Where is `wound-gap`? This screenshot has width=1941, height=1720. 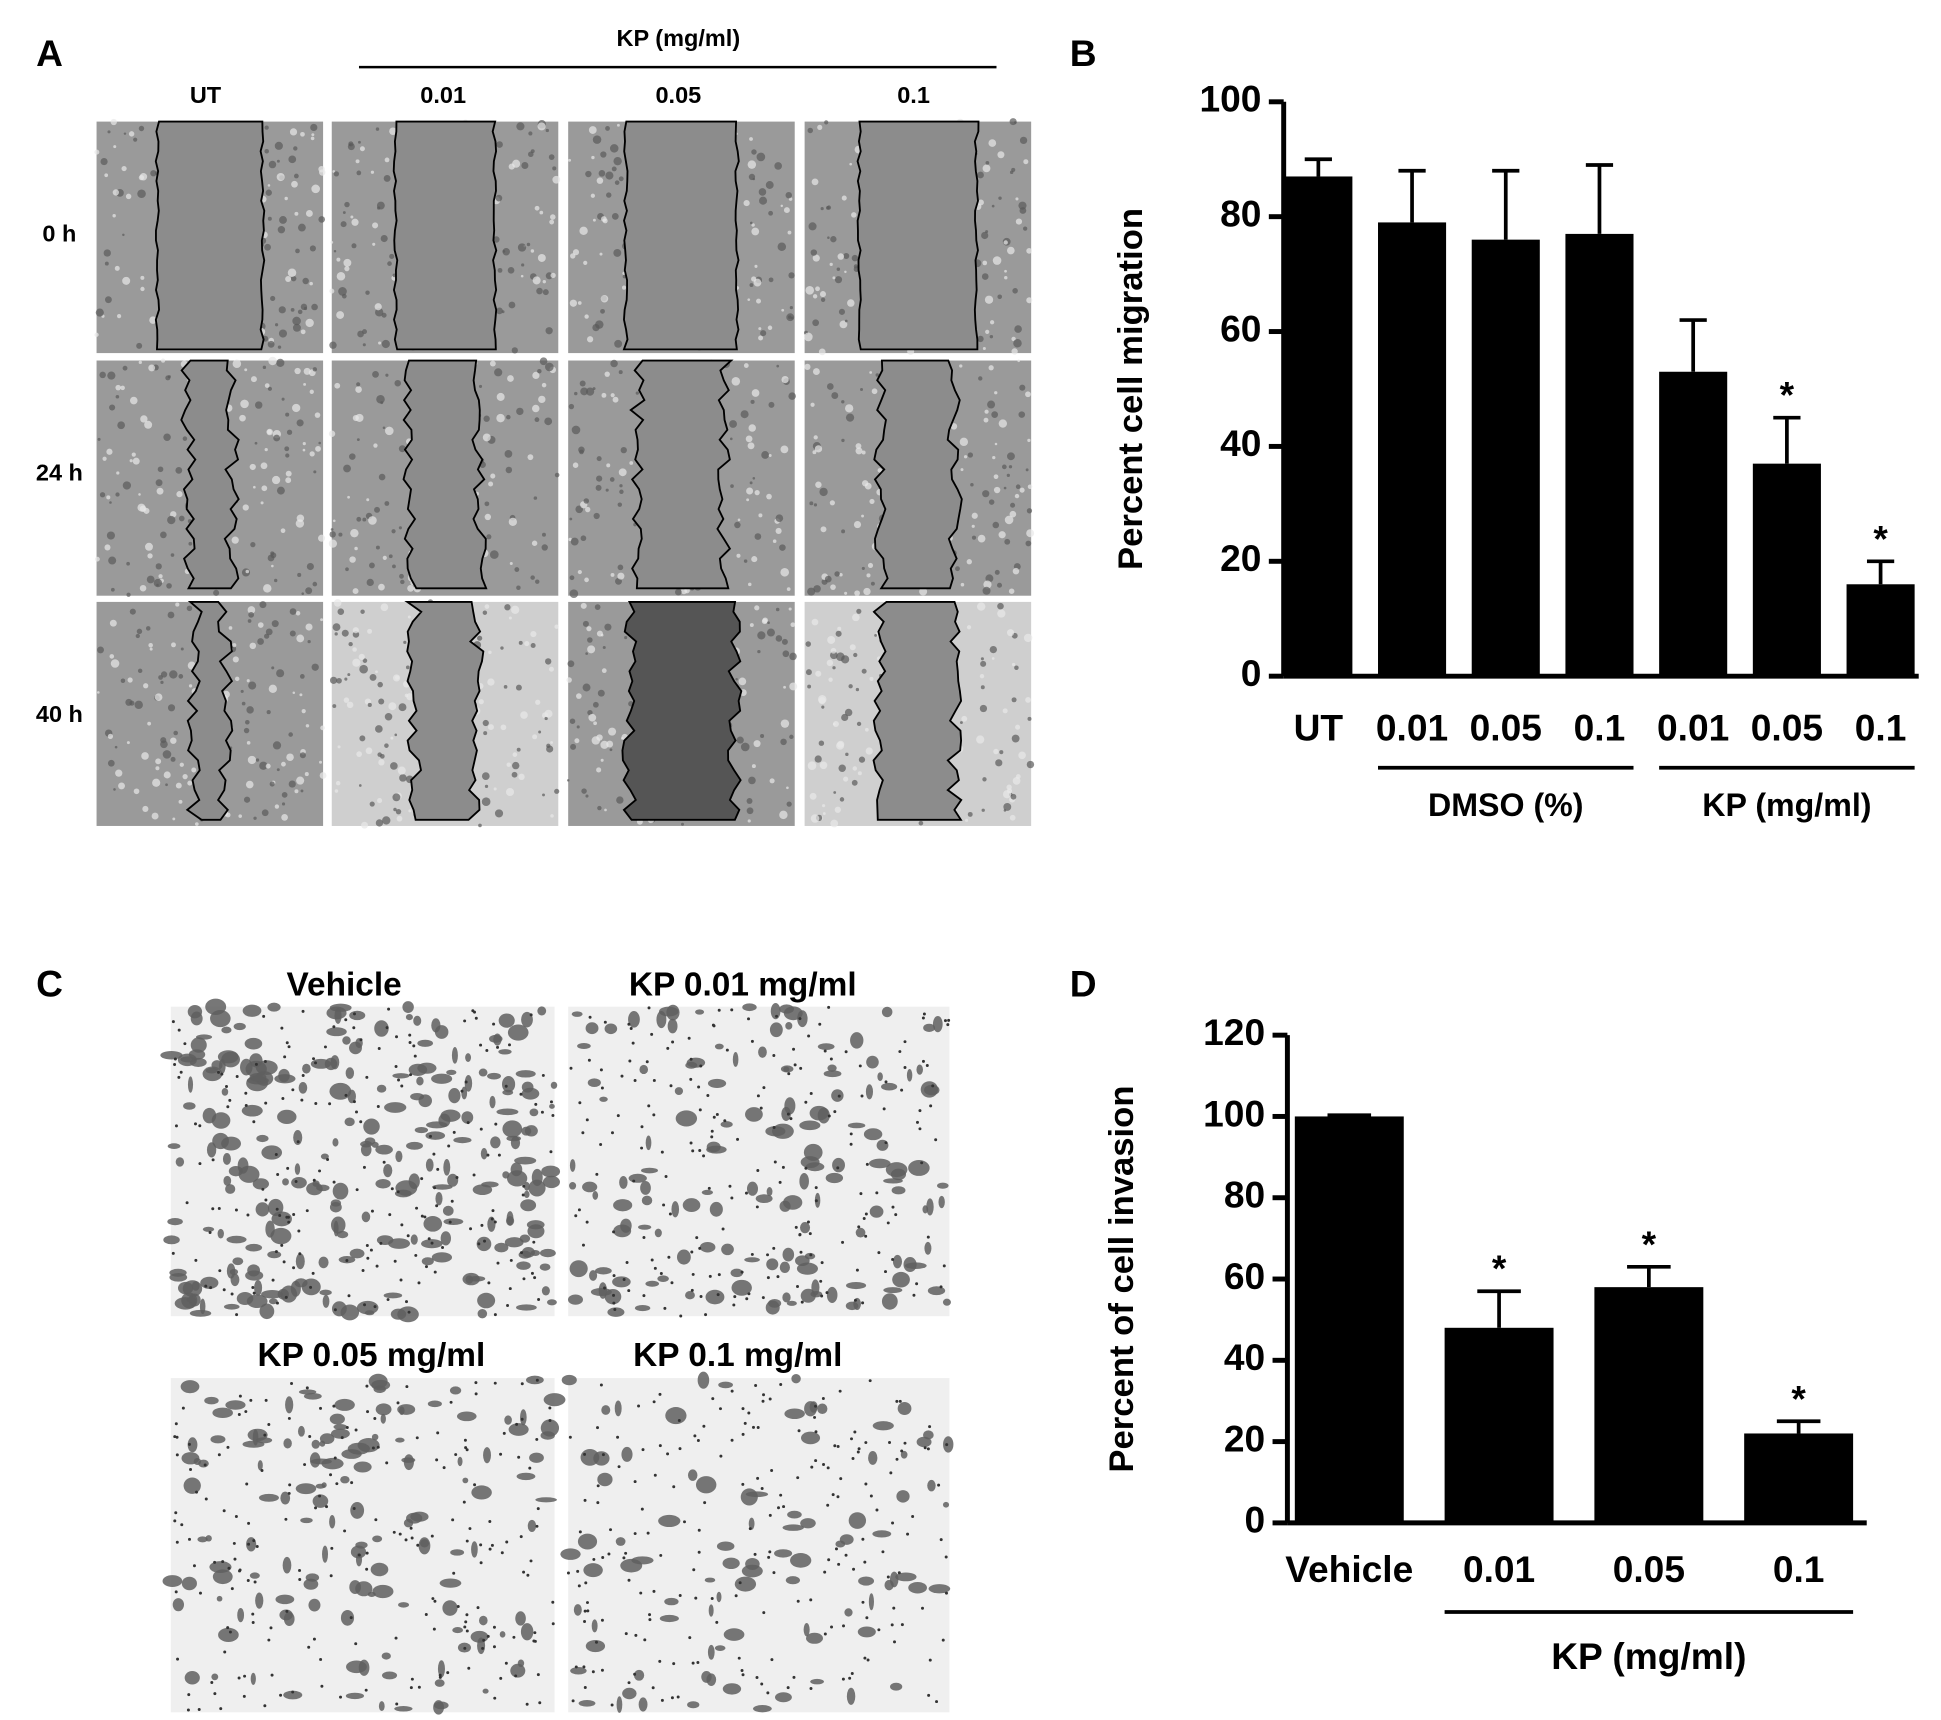 wound-gap is located at coordinates (681, 235).